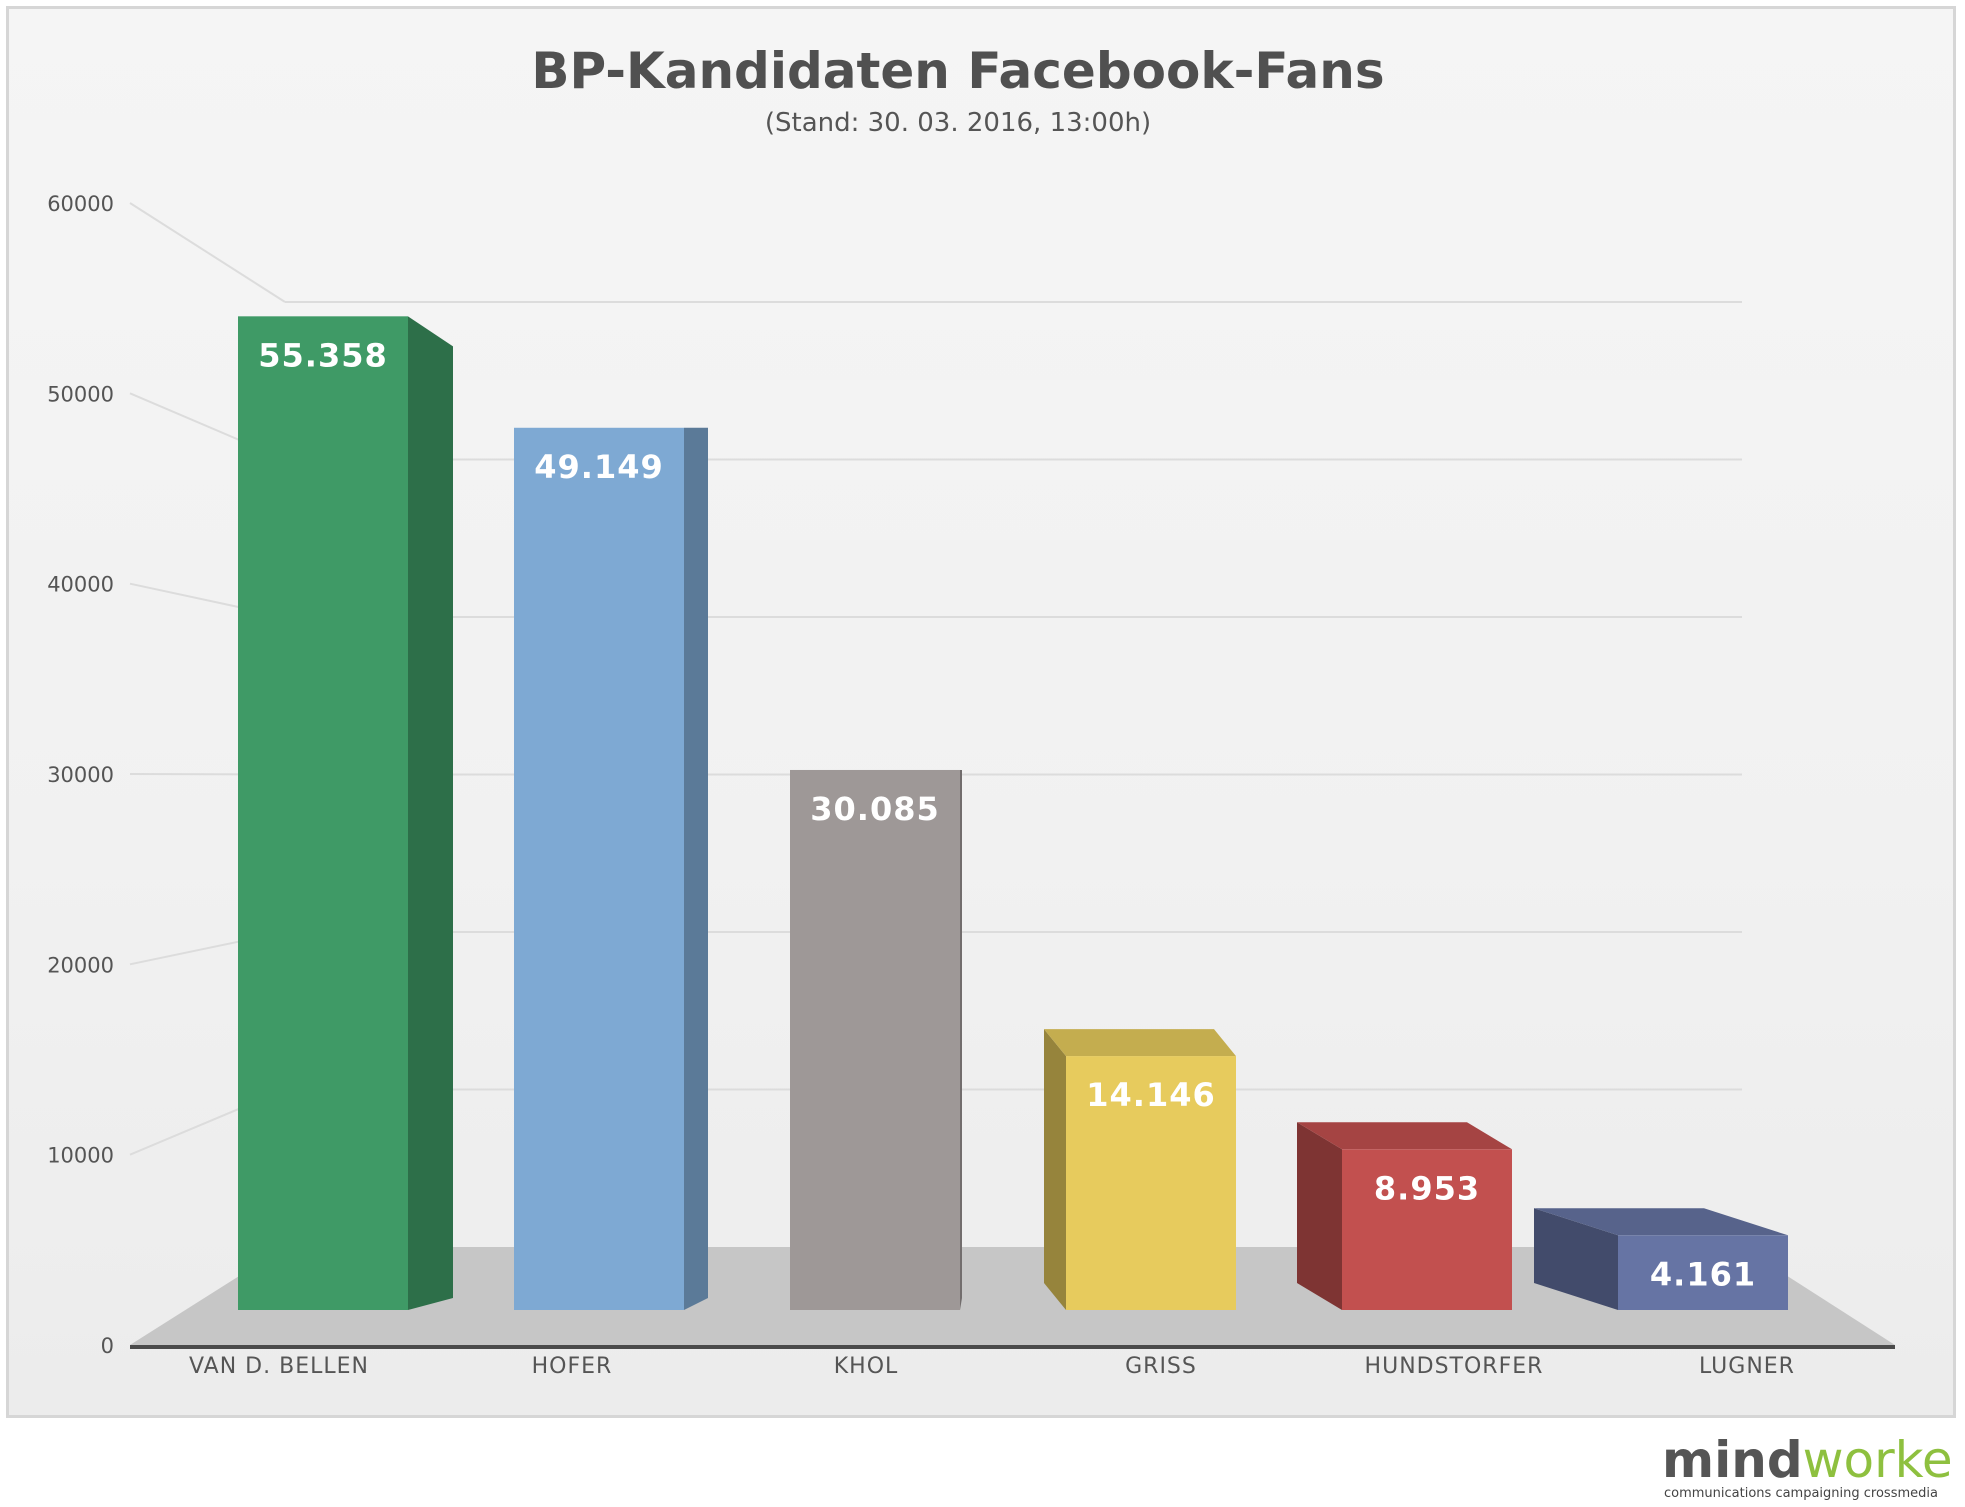  What do you see at coordinates (80, 204) in the screenshot?
I see `y-tick-label: 60000` at bounding box center [80, 204].